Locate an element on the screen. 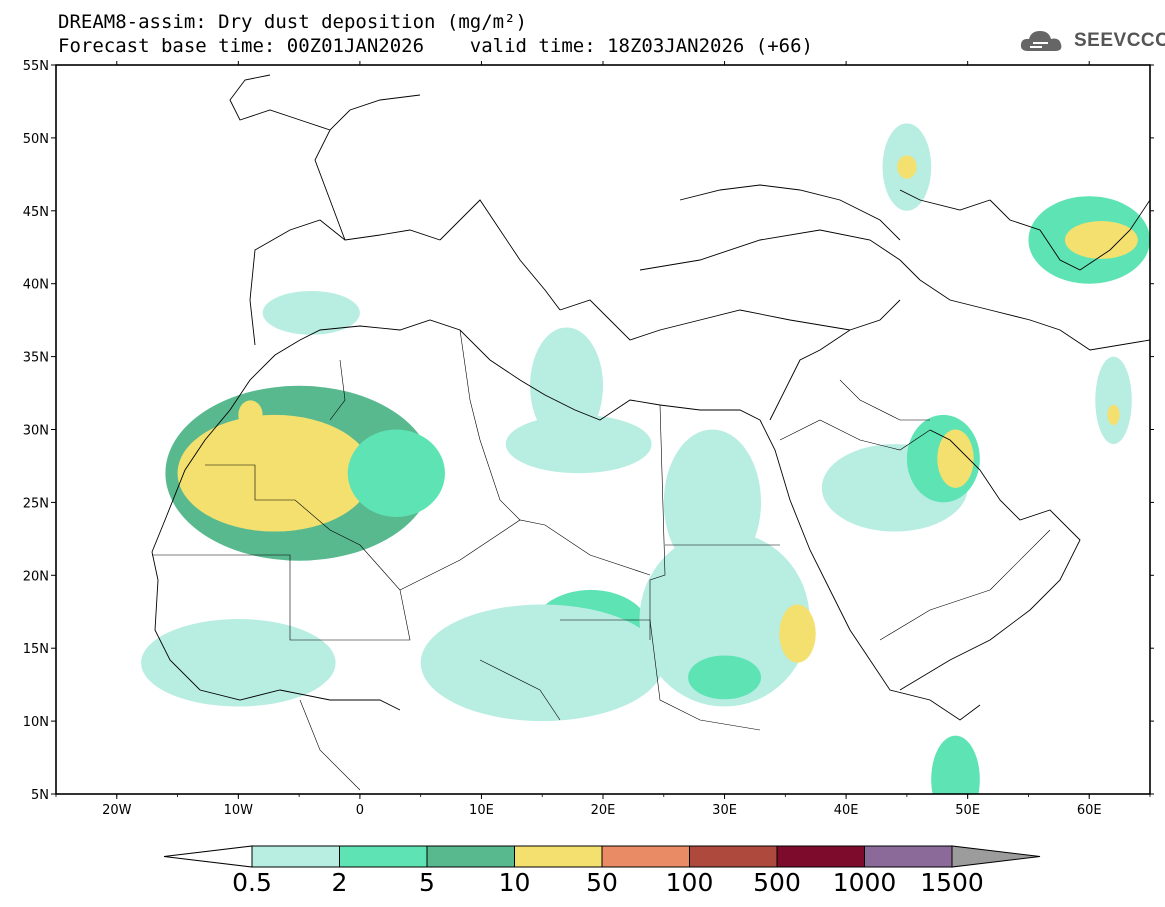  lon-tick-label: 20W is located at coordinates (117, 810).